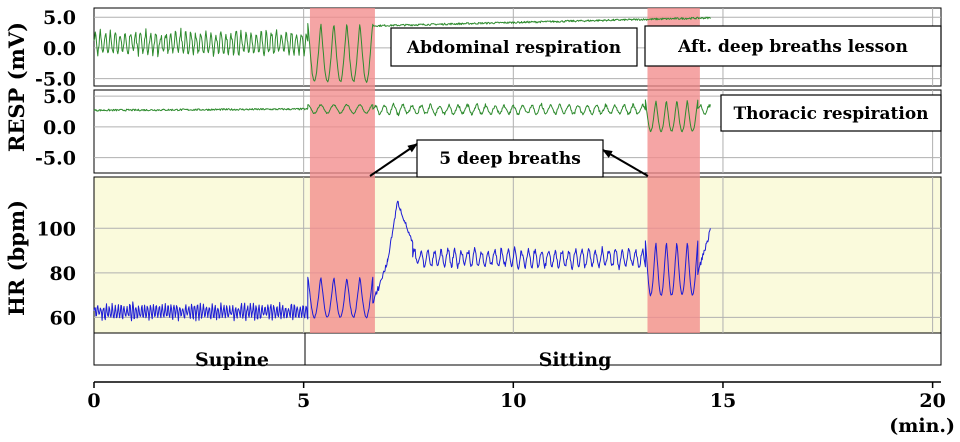 This screenshot has width=960, height=442. What do you see at coordinates (517, 349) in the screenshot?
I see `position-bar` at bounding box center [517, 349].